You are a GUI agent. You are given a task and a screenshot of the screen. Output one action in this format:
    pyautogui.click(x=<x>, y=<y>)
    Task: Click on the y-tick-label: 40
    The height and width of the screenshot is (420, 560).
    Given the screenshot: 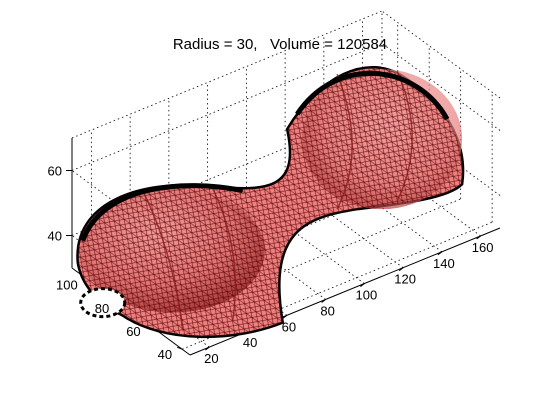 What is the action you would take?
    pyautogui.click(x=165, y=354)
    